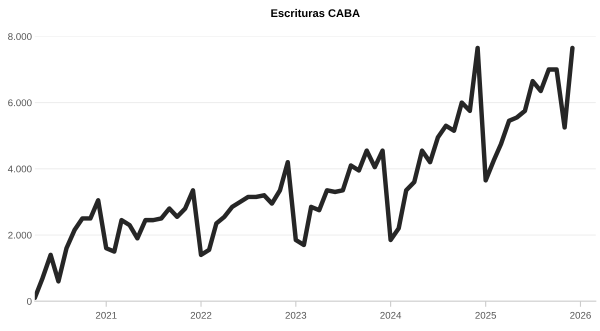 The width and height of the screenshot is (600, 331). Describe the element at coordinates (485, 315) in the screenshot. I see `x-tick-label: 2025` at that location.